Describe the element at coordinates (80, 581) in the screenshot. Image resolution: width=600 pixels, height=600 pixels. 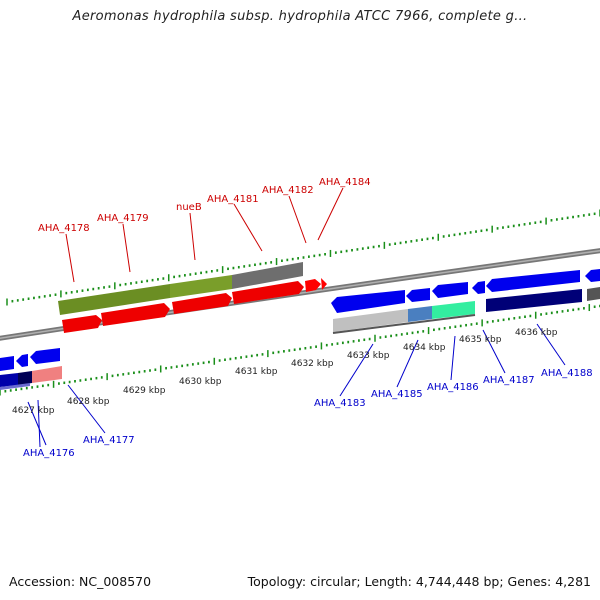
I see `accession-text: Accession: NC_008570` at that location.